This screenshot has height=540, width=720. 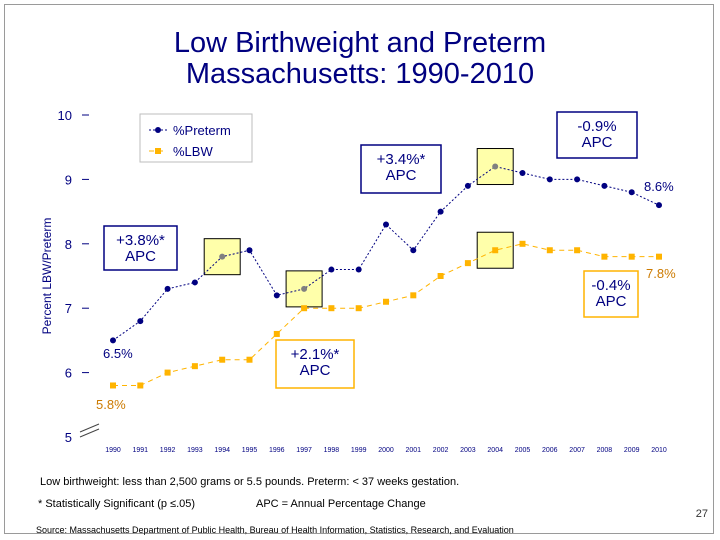 I want to click on legend-label: %Preterm, so click(x=202, y=130).